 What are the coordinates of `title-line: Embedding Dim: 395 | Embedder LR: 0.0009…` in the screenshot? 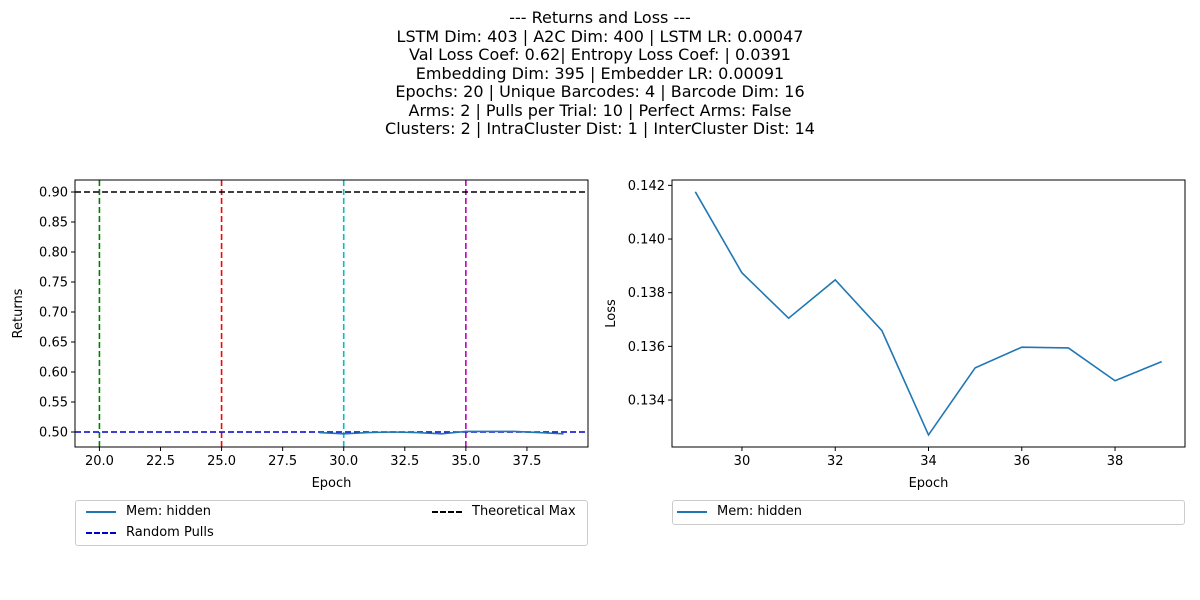 It's located at (600, 73).